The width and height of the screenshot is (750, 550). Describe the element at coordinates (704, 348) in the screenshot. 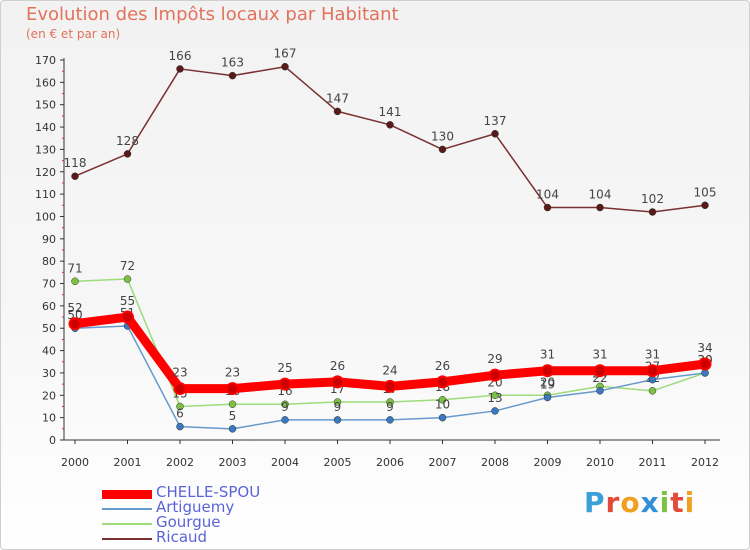

I see `data-label: 34` at that location.